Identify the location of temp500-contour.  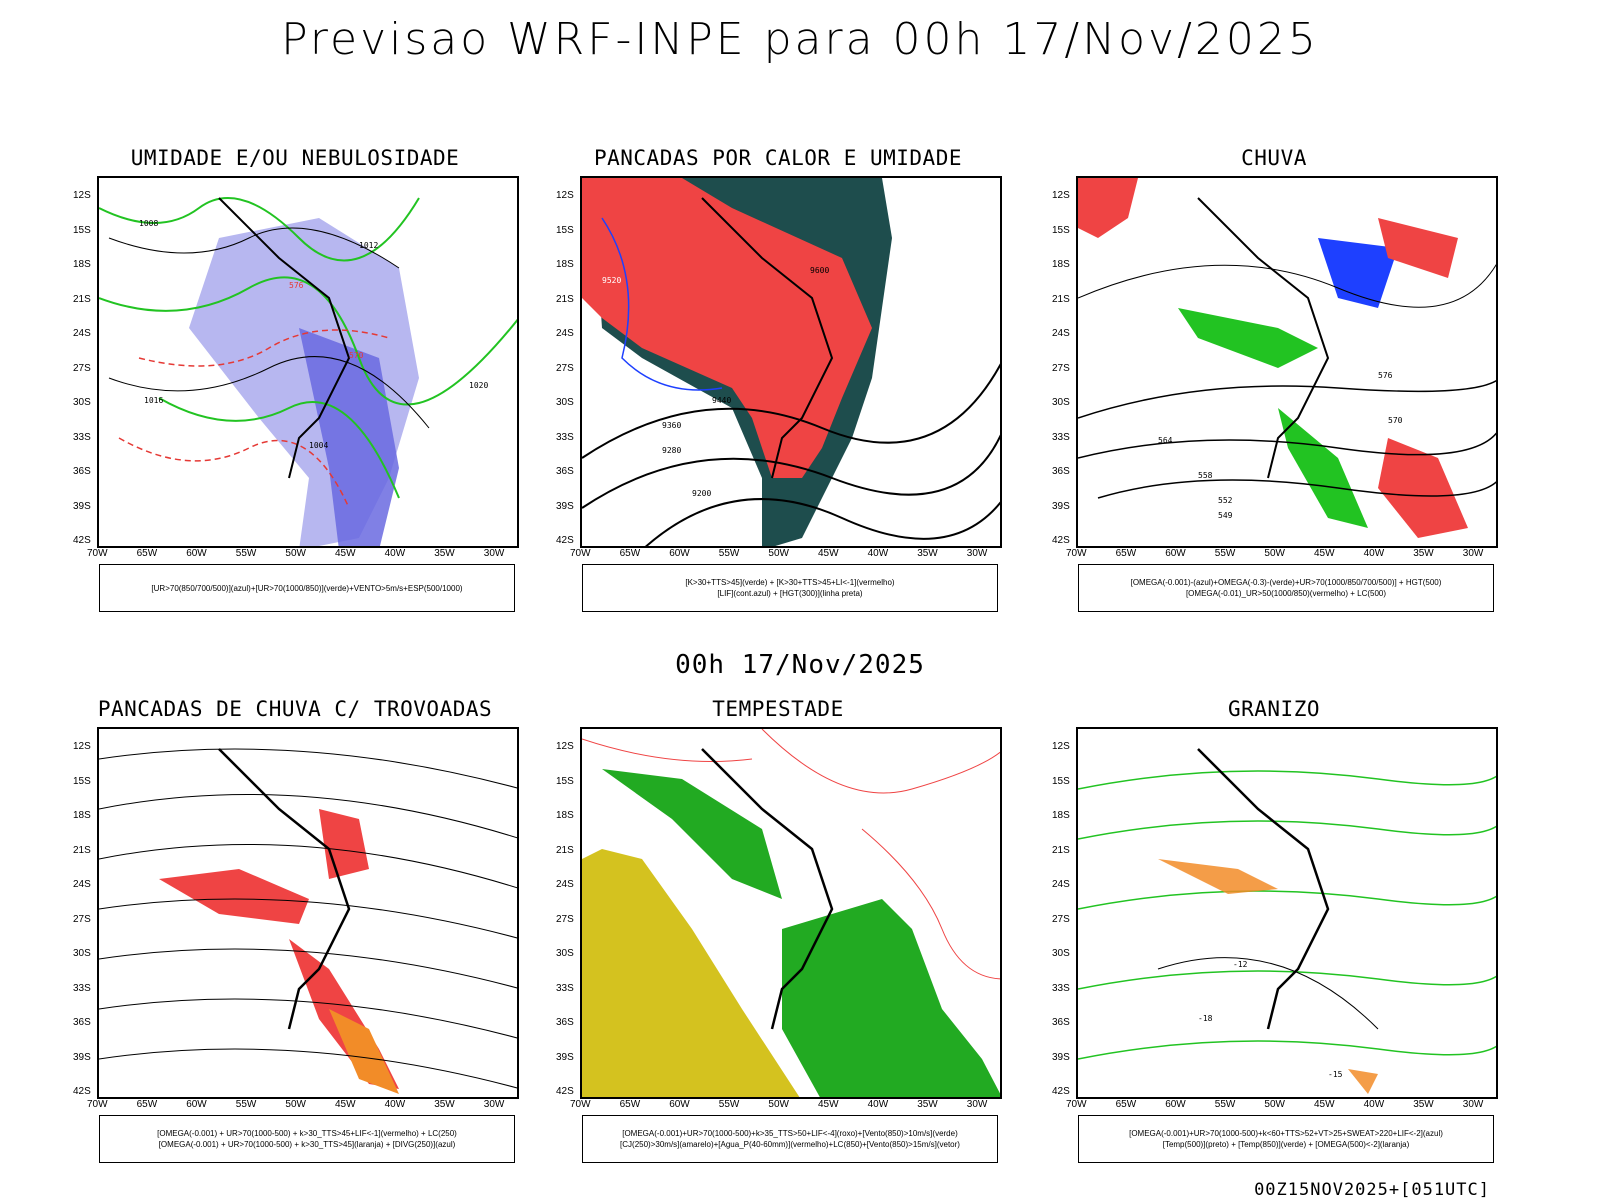
(1268, 993).